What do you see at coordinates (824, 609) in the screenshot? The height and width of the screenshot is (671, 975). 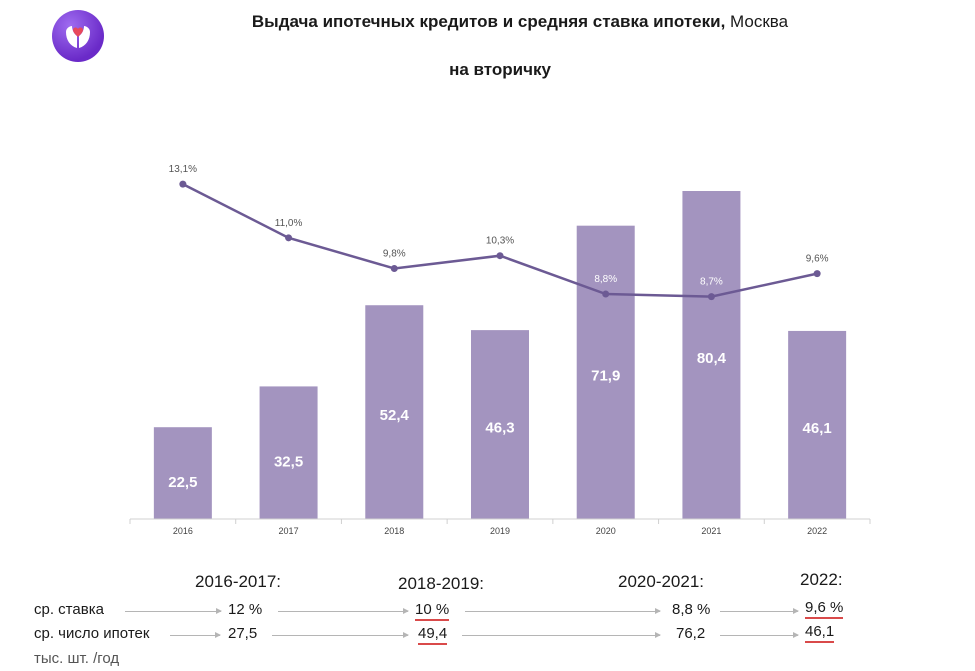 I see `rate-value: 9,6 %` at bounding box center [824, 609].